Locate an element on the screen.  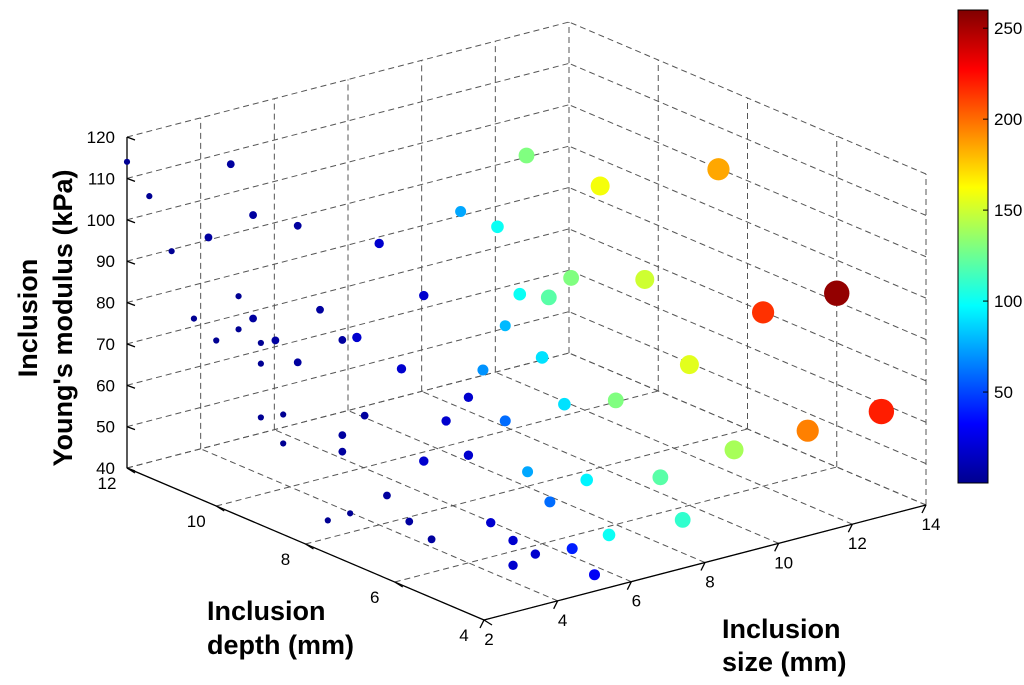
y-tick-label: 8 is located at coordinates (285, 559).